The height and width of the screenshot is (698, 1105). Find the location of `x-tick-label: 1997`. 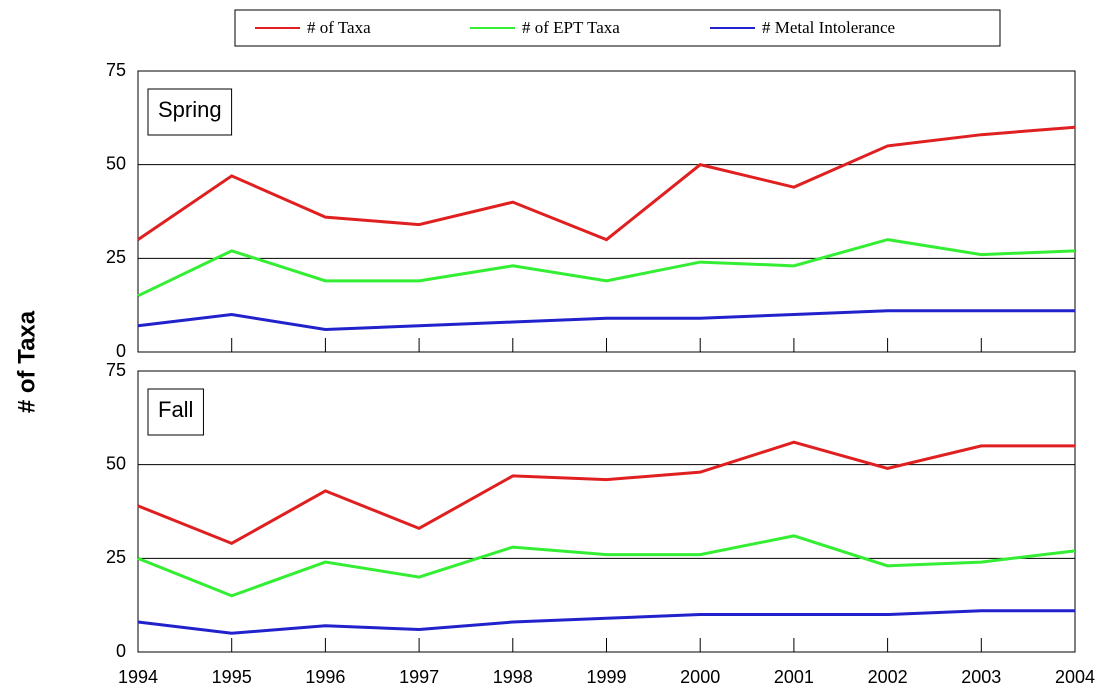

x-tick-label: 1997 is located at coordinates (419, 677).